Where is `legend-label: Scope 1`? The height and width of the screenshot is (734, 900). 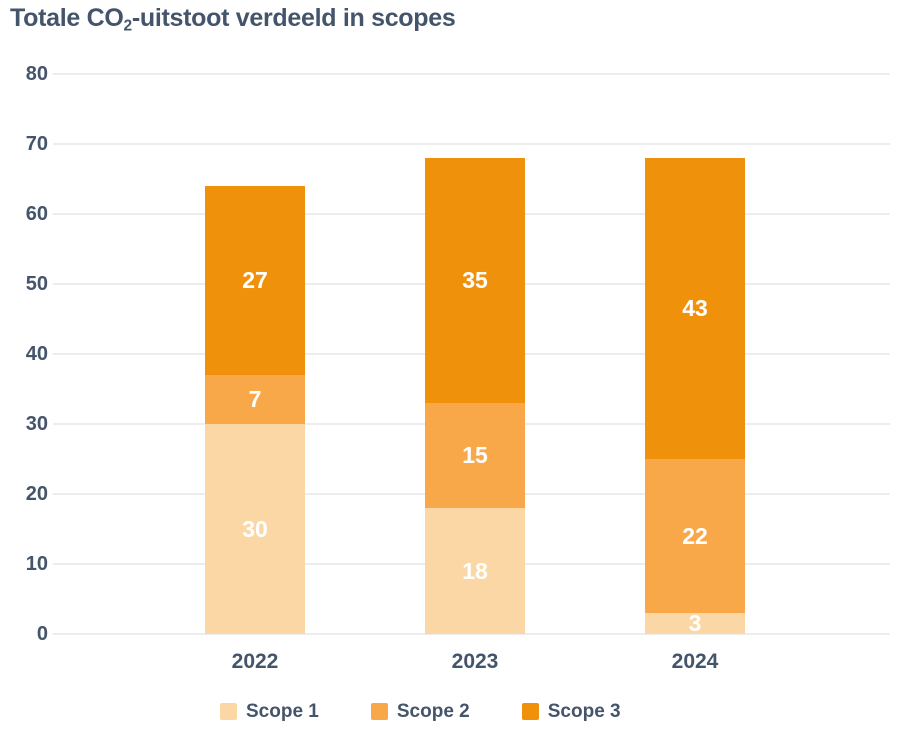 legend-label: Scope 1 is located at coordinates (282, 711).